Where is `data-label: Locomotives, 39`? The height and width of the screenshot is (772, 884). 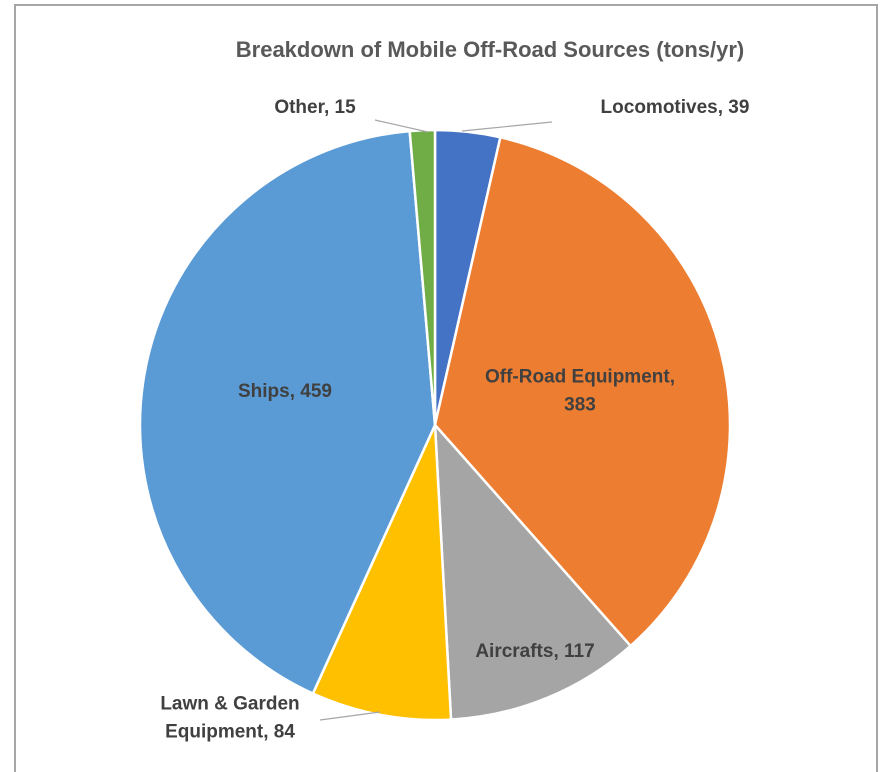
data-label: Locomotives, 39 is located at coordinates (675, 108).